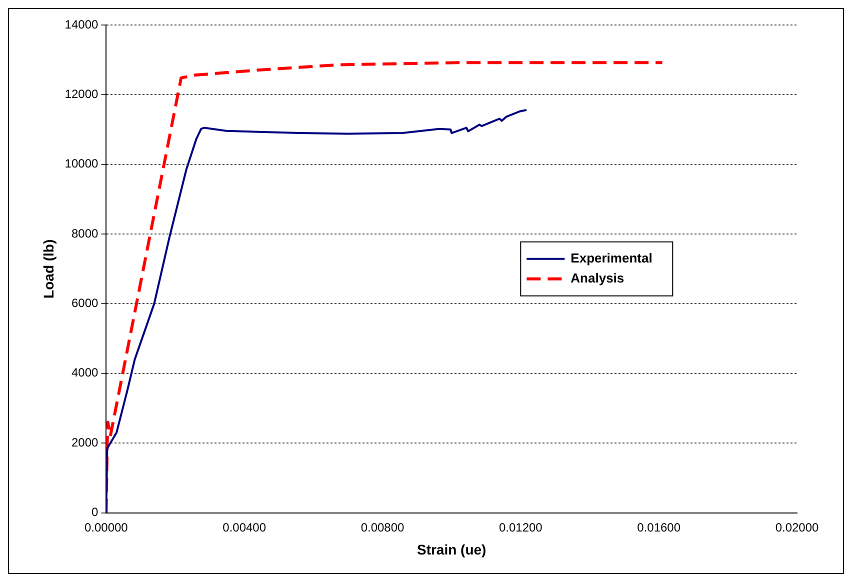 Image resolution: width=852 pixels, height=582 pixels. Describe the element at coordinates (81, 163) in the screenshot. I see `y-tick-label: 10000` at that location.